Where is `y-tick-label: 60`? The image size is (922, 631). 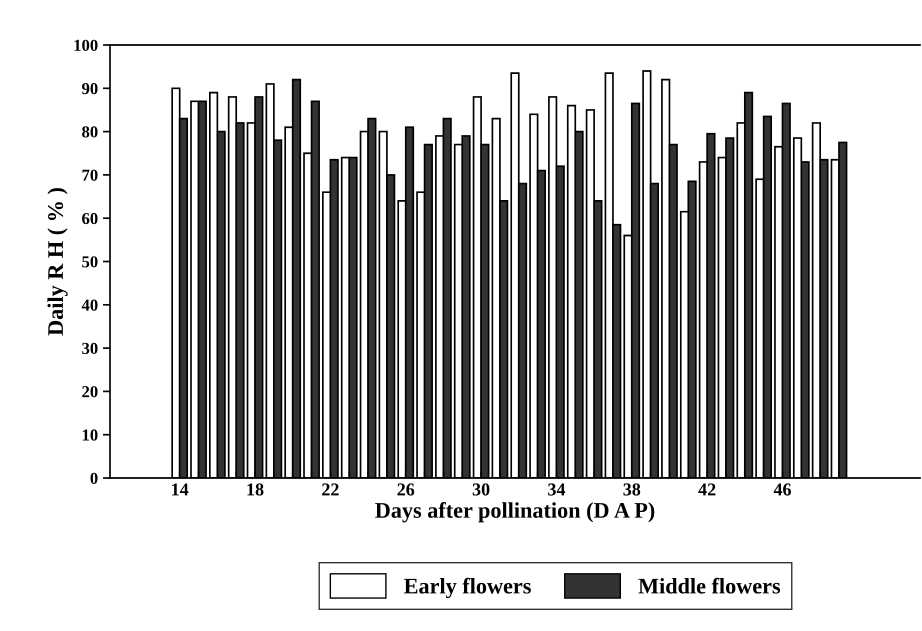 y-tick-label: 60 is located at coordinates (90, 218).